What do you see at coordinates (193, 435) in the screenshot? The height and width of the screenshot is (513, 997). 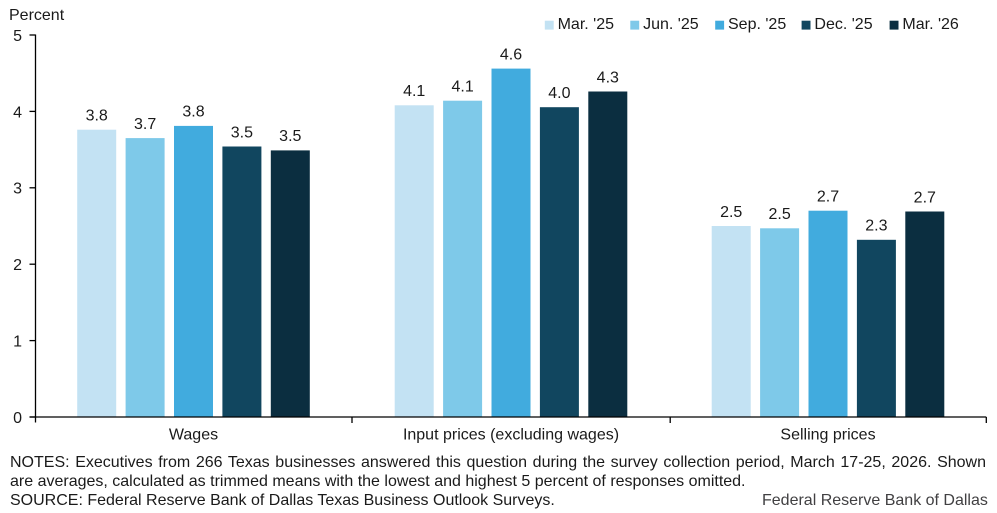 I see `svg-text: Wages` at bounding box center [193, 435].